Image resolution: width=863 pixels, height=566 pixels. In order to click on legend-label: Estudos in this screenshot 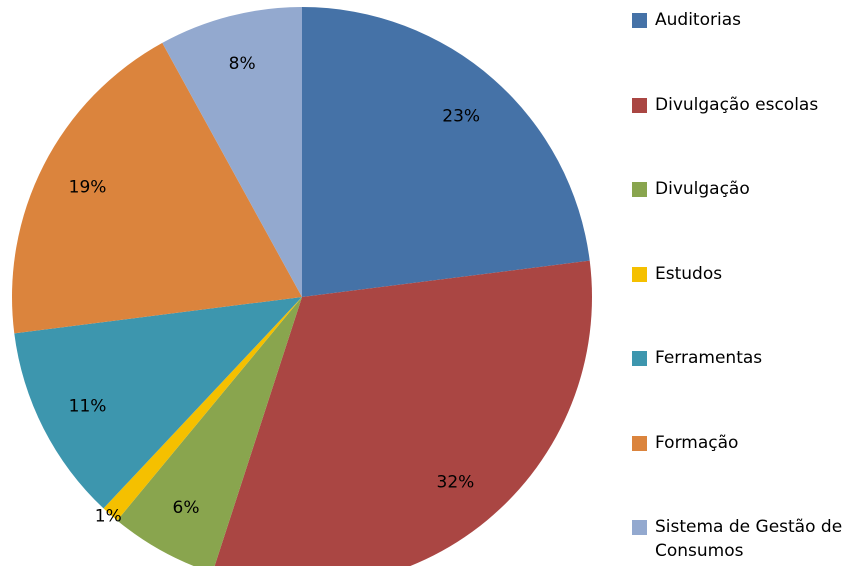, I will do `click(689, 273)`.